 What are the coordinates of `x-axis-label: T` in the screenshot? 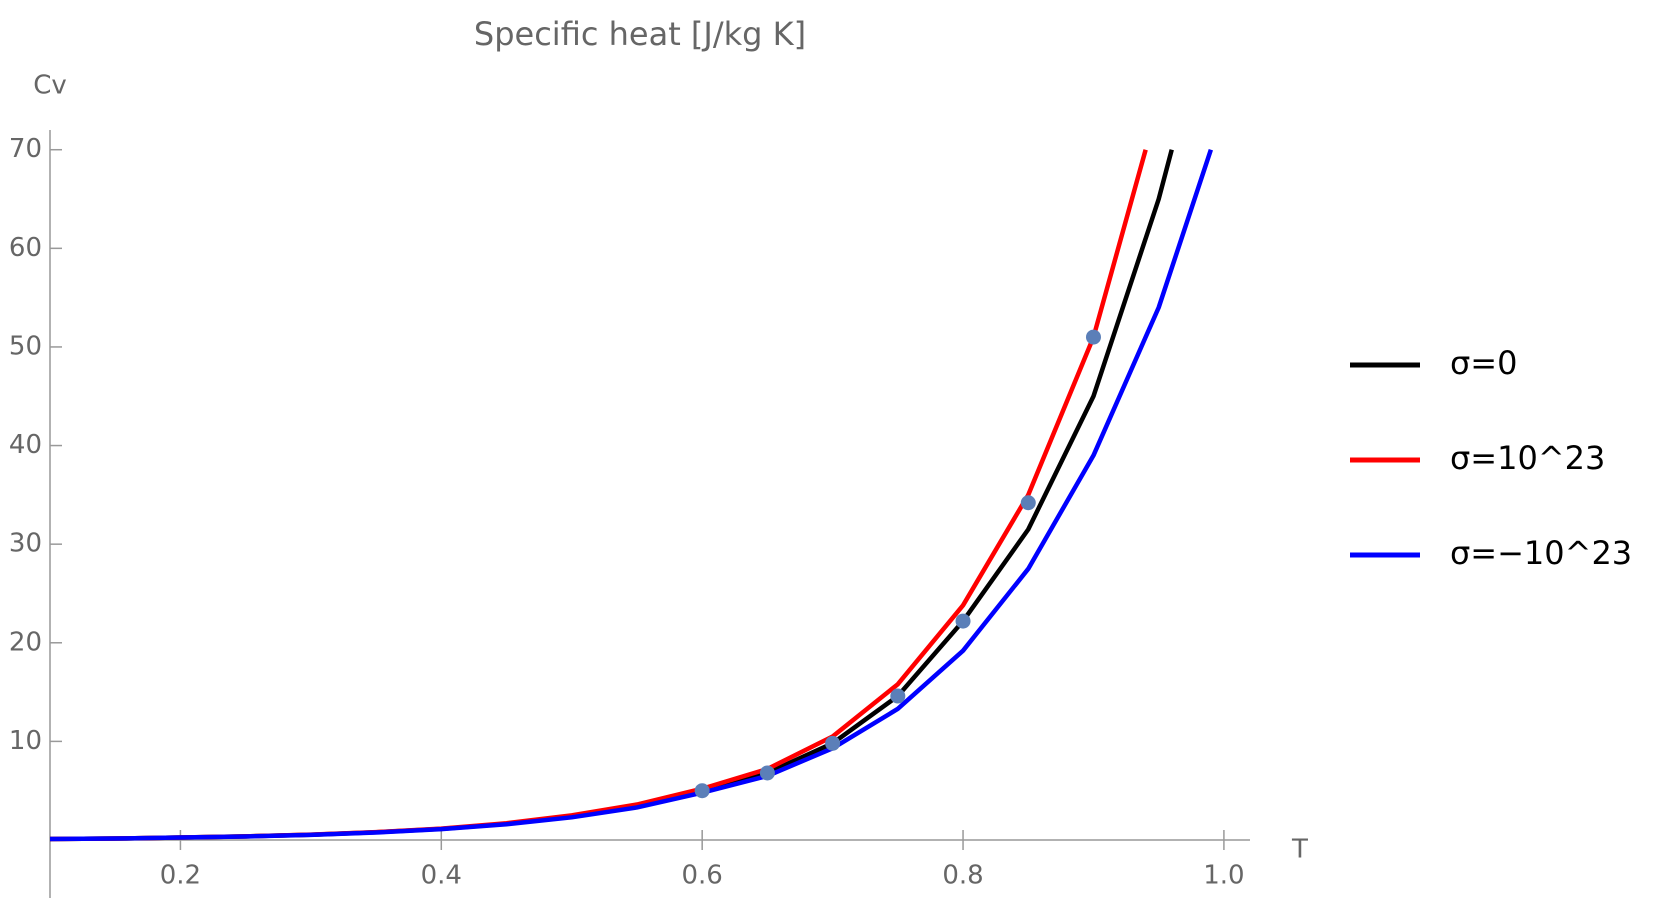 It's located at (1299, 850).